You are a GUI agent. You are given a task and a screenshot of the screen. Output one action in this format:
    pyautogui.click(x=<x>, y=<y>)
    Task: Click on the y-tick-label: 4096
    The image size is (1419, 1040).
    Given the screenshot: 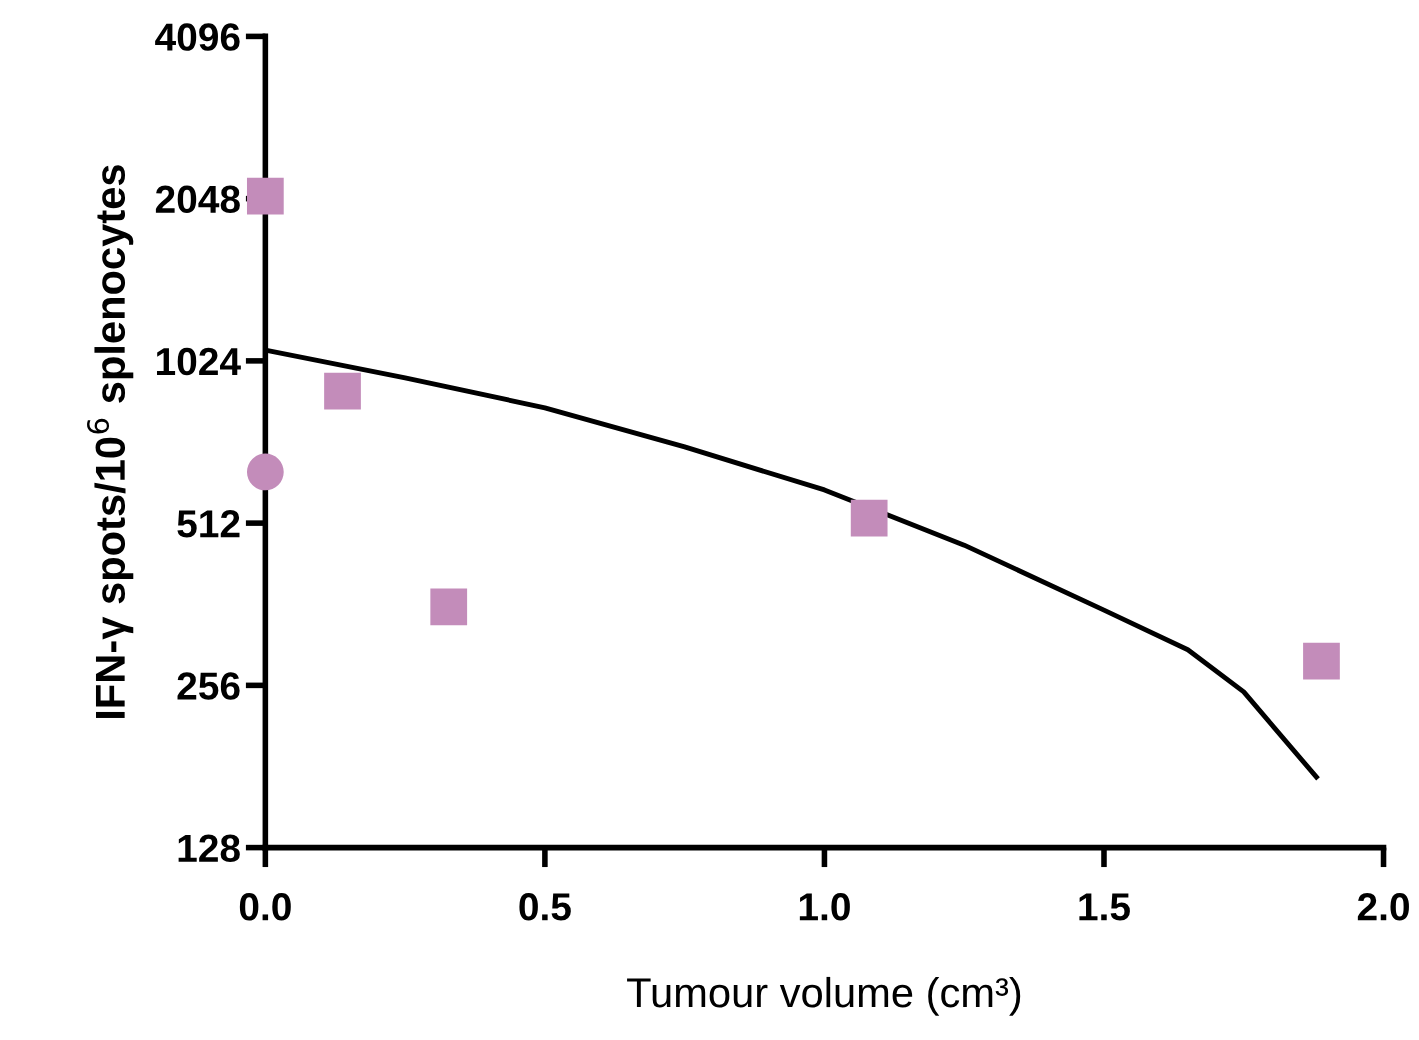 What is the action you would take?
    pyautogui.click(x=197, y=37)
    